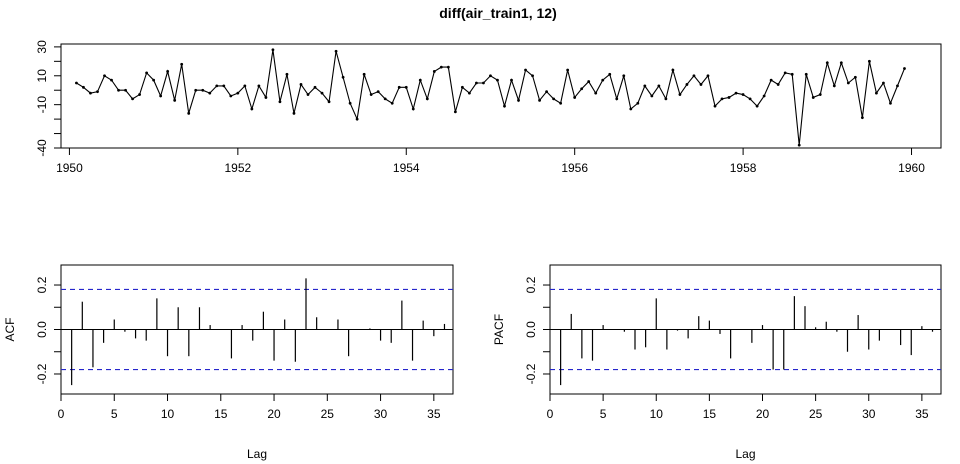 The width and height of the screenshot is (960, 464). Describe the element at coordinates (42, 76) in the screenshot. I see `y-tick-label: 10` at that location.